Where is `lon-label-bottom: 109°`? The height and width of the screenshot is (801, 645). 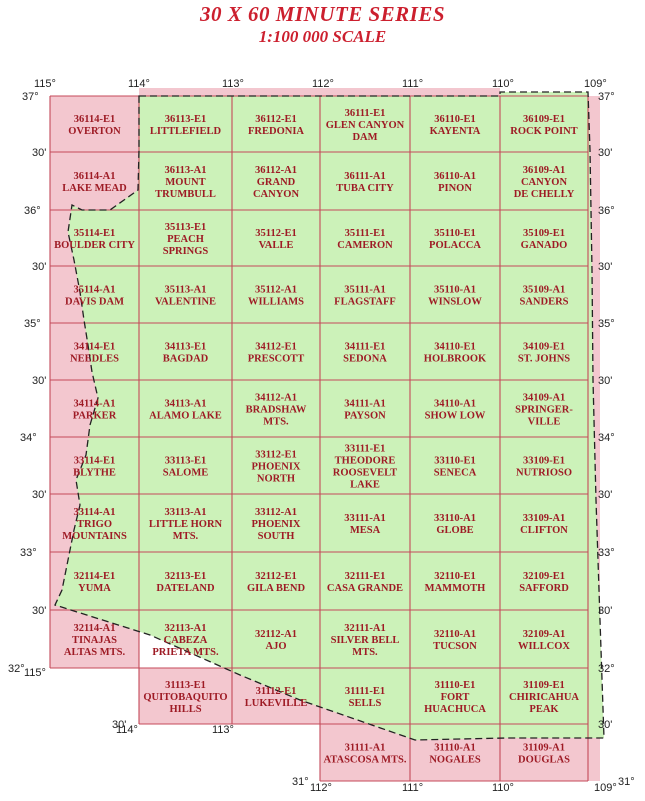 lon-label-bottom: 109° is located at coordinates (605, 788).